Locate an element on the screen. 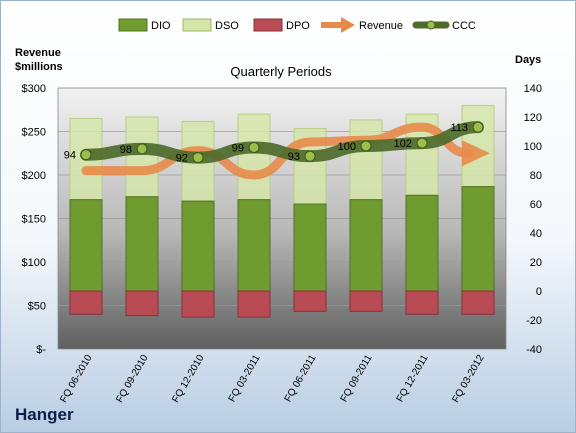 The image size is (576, 433). left-axis-label: Revenue is located at coordinates (38, 53).